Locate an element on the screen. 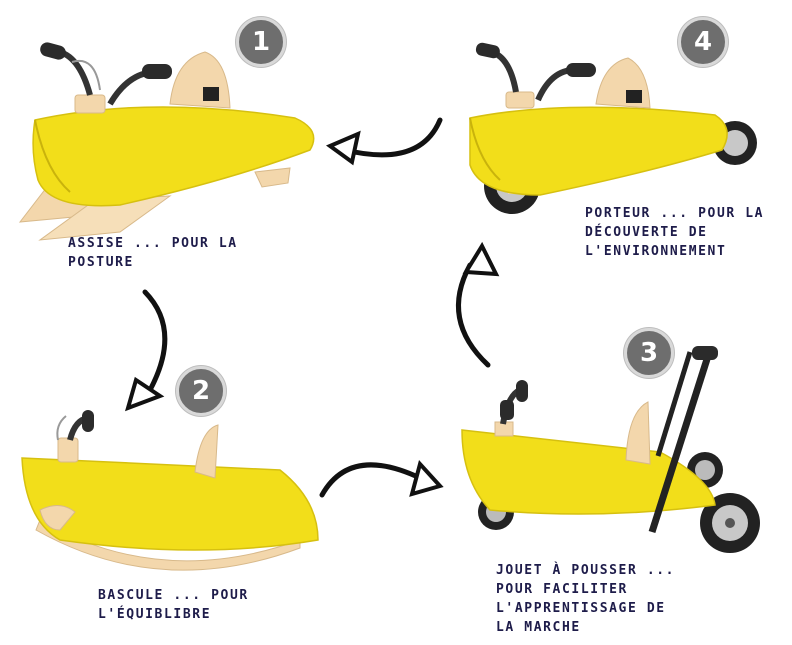  step-1-caption: ASSISE ... POUR LA POSTURE is located at coordinates (153, 253).